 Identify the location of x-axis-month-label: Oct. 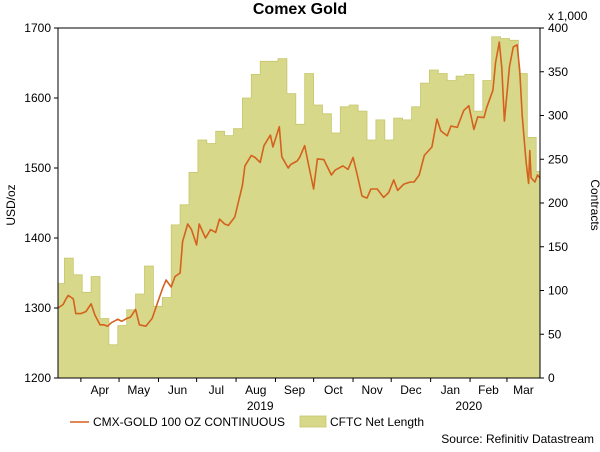
(333, 390).